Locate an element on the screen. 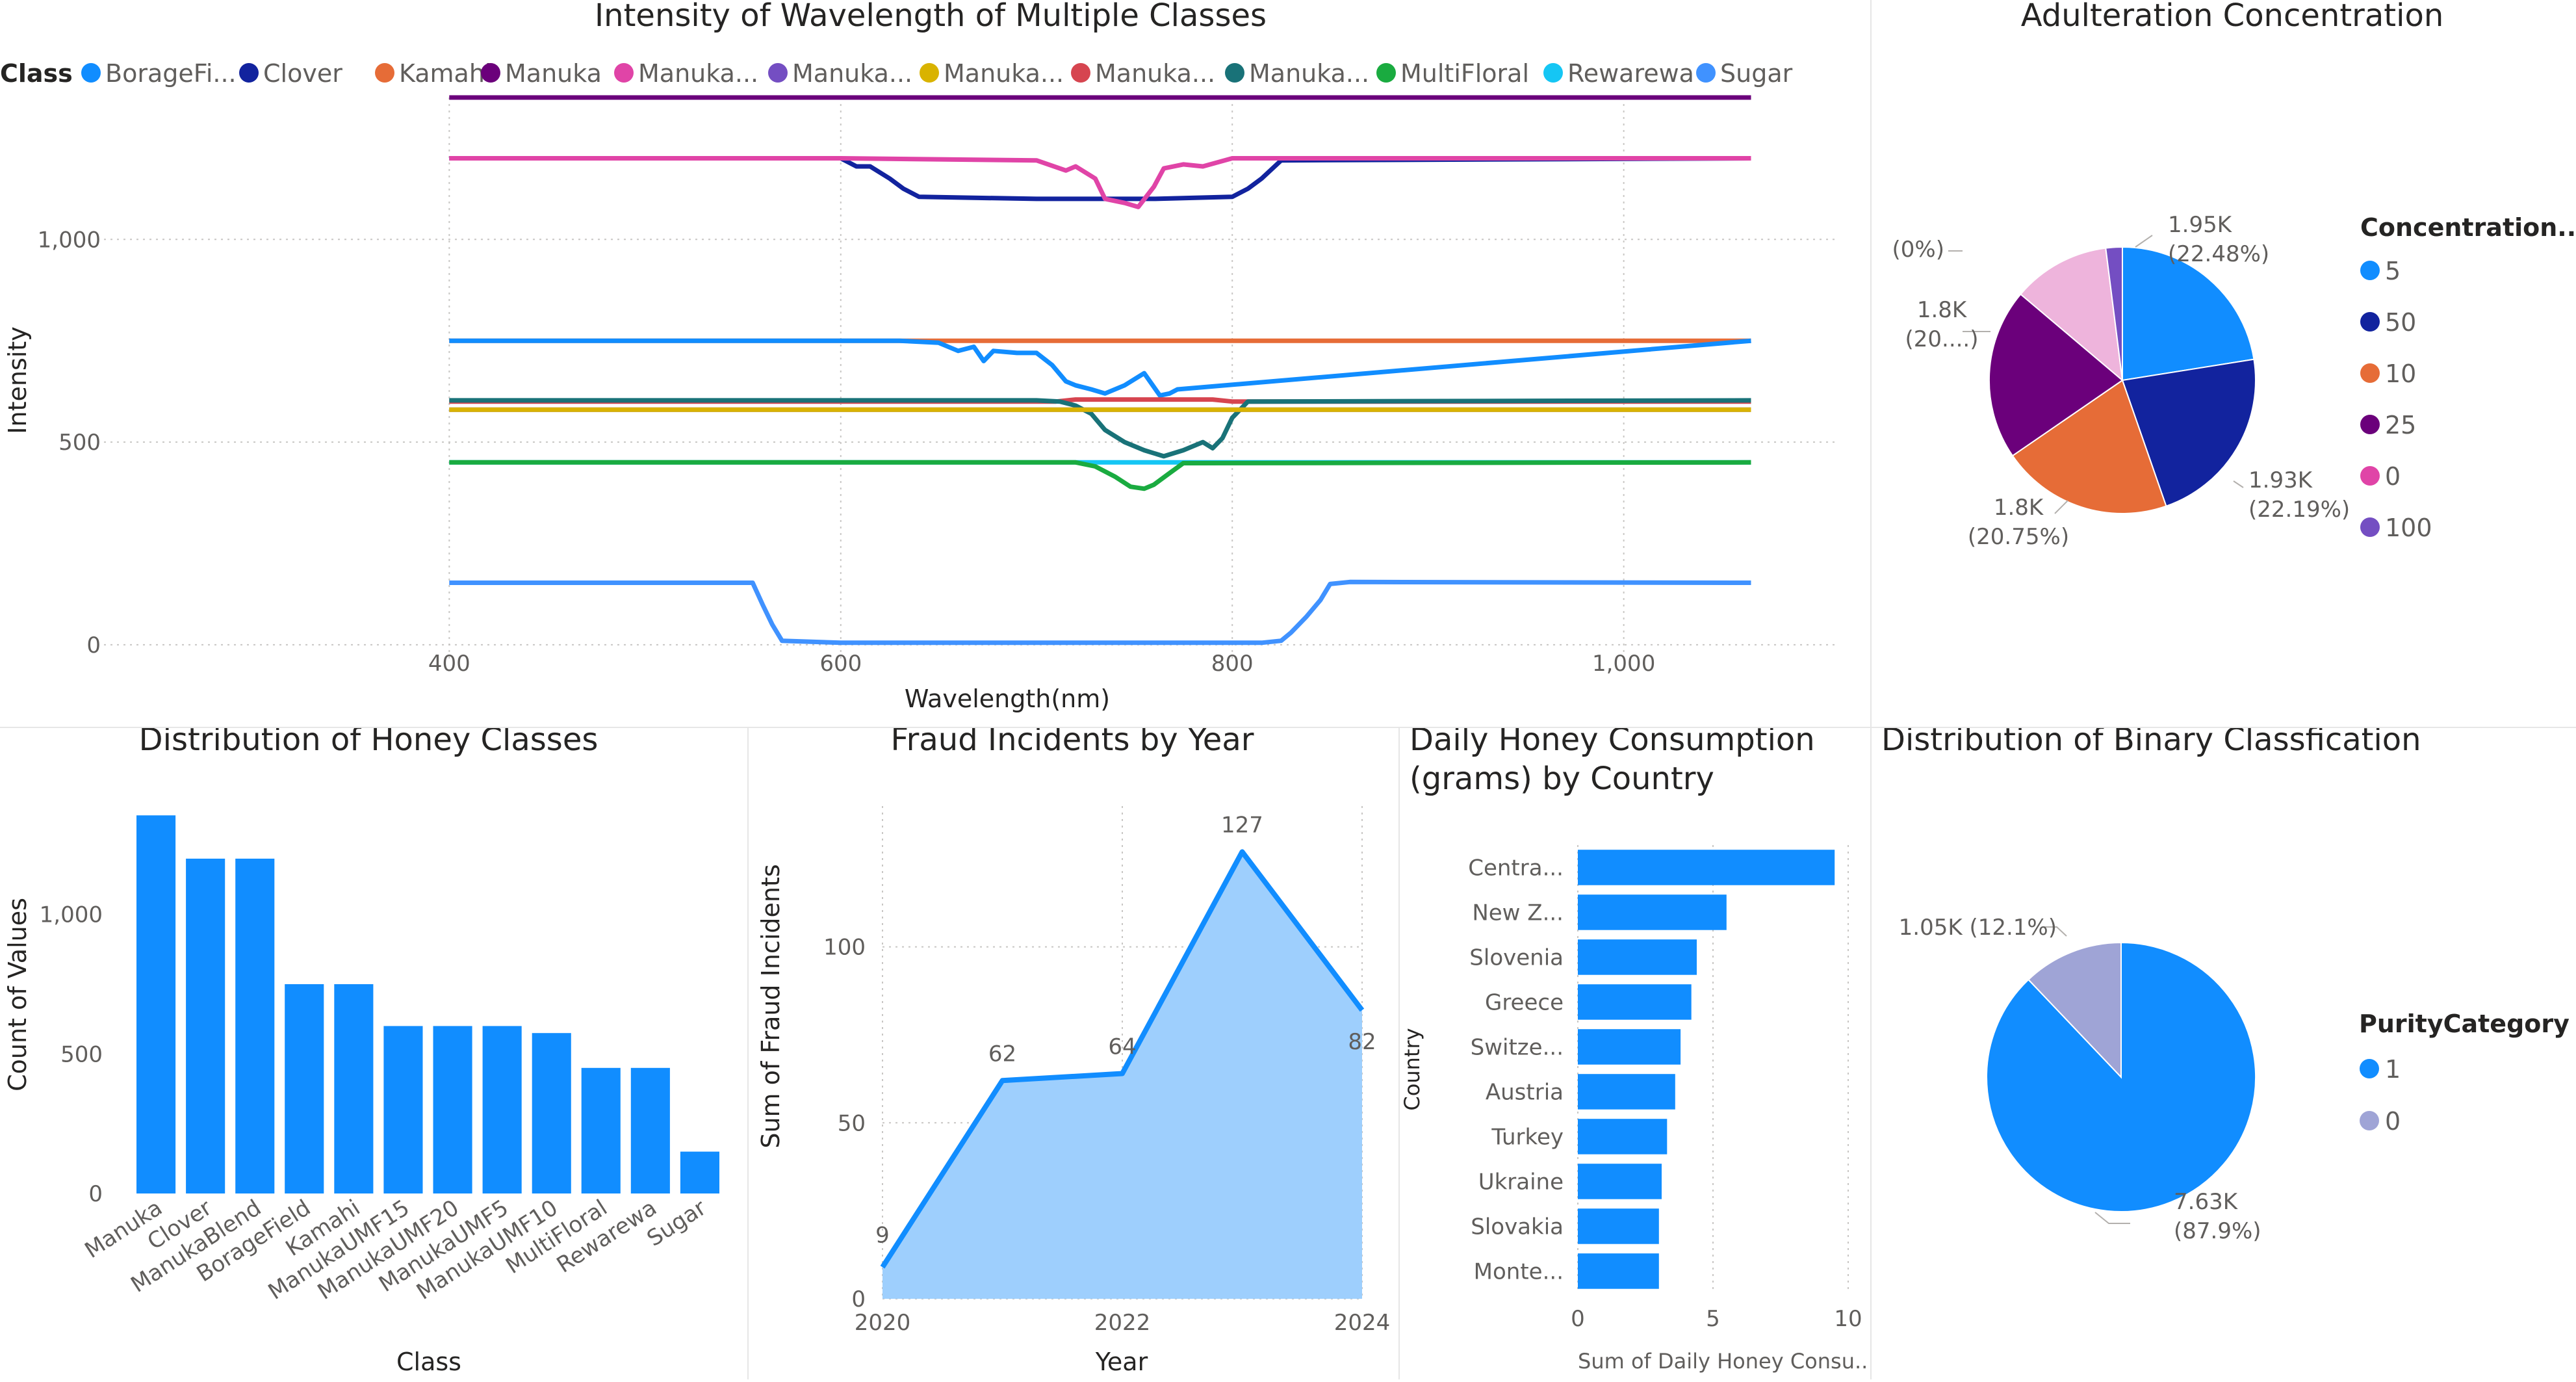 The image size is (2576, 1382). intensity-legend-label: Kamahi is located at coordinates (445, 73).